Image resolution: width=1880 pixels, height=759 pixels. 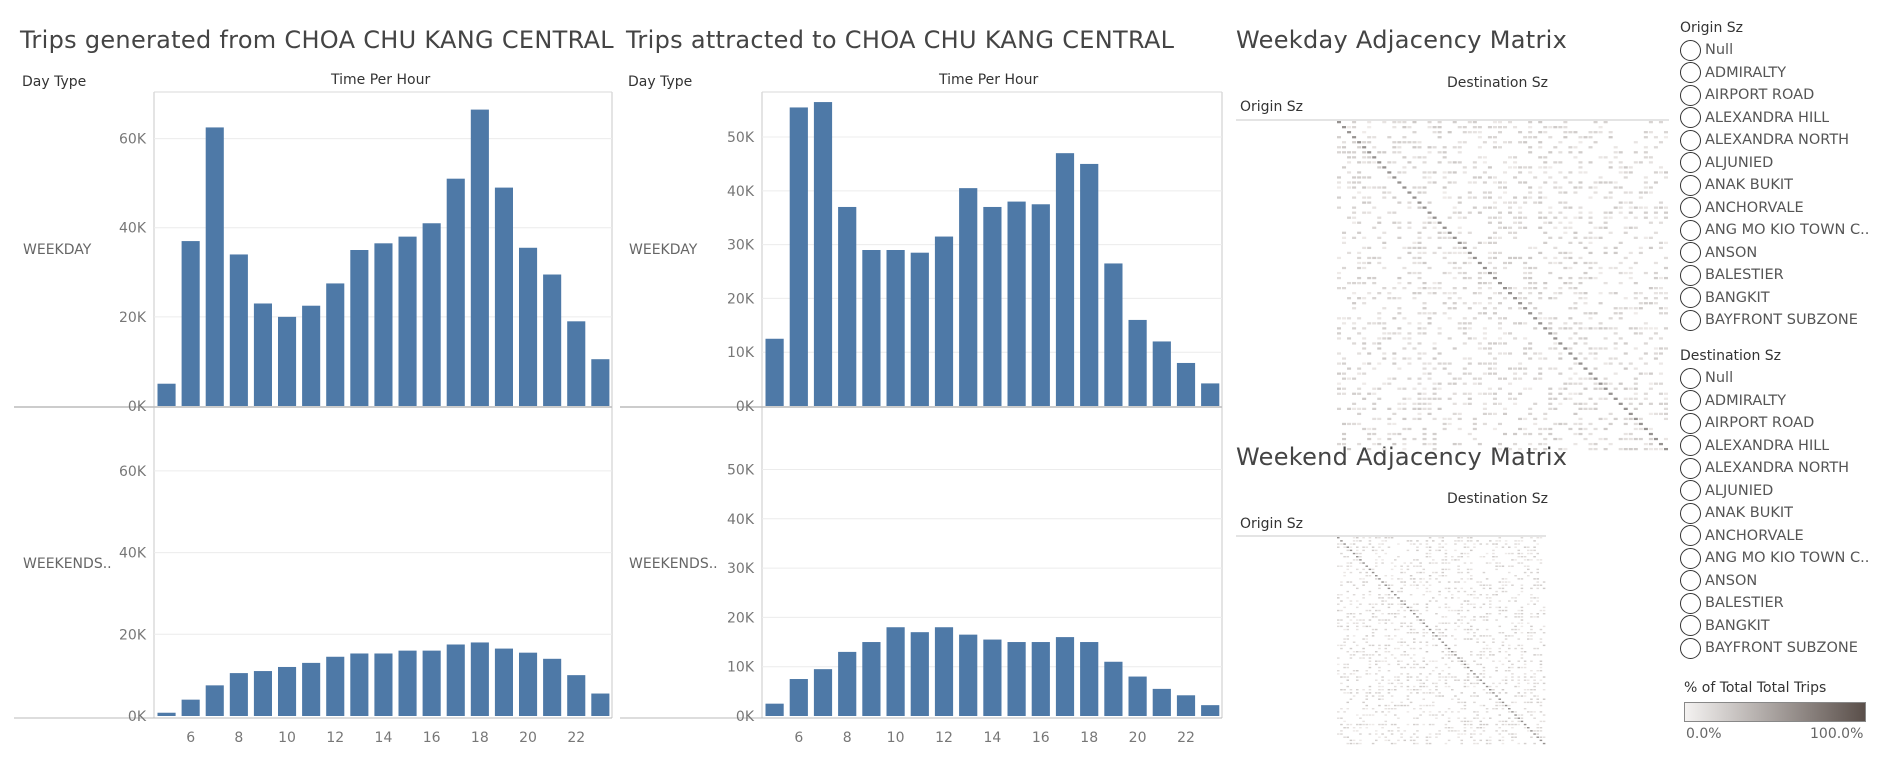 What do you see at coordinates (1780, 50) in the screenshot?
I see `origin-filter-item: Null` at bounding box center [1780, 50].